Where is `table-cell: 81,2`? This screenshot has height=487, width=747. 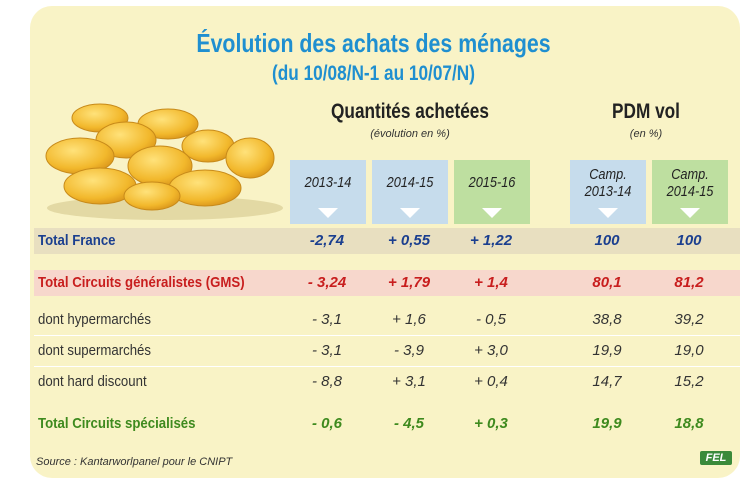 table-cell: 81,2 is located at coordinates (689, 282).